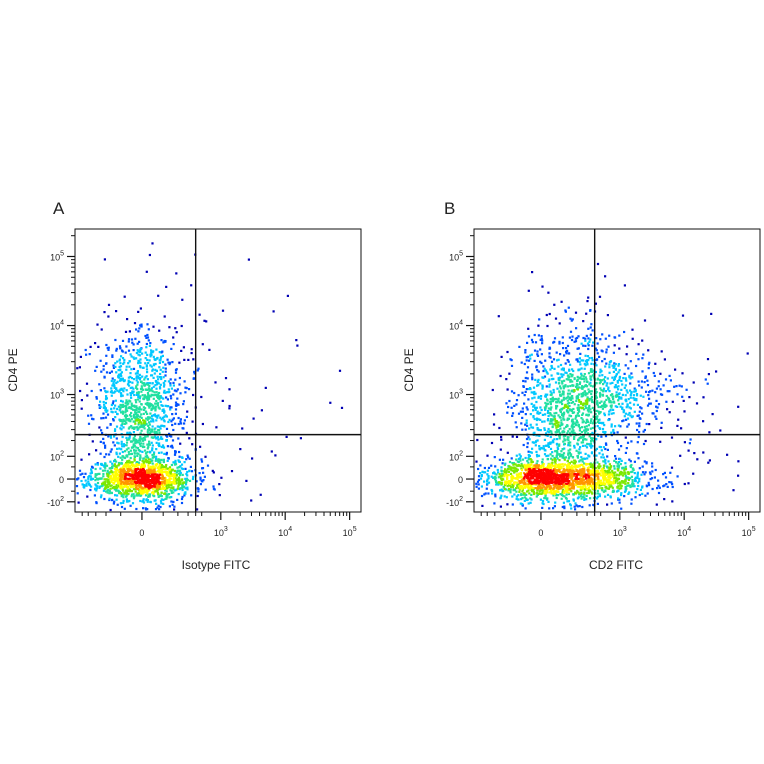  Describe the element at coordinates (218, 370) in the screenshot. I see `plot-frame-a` at that location.